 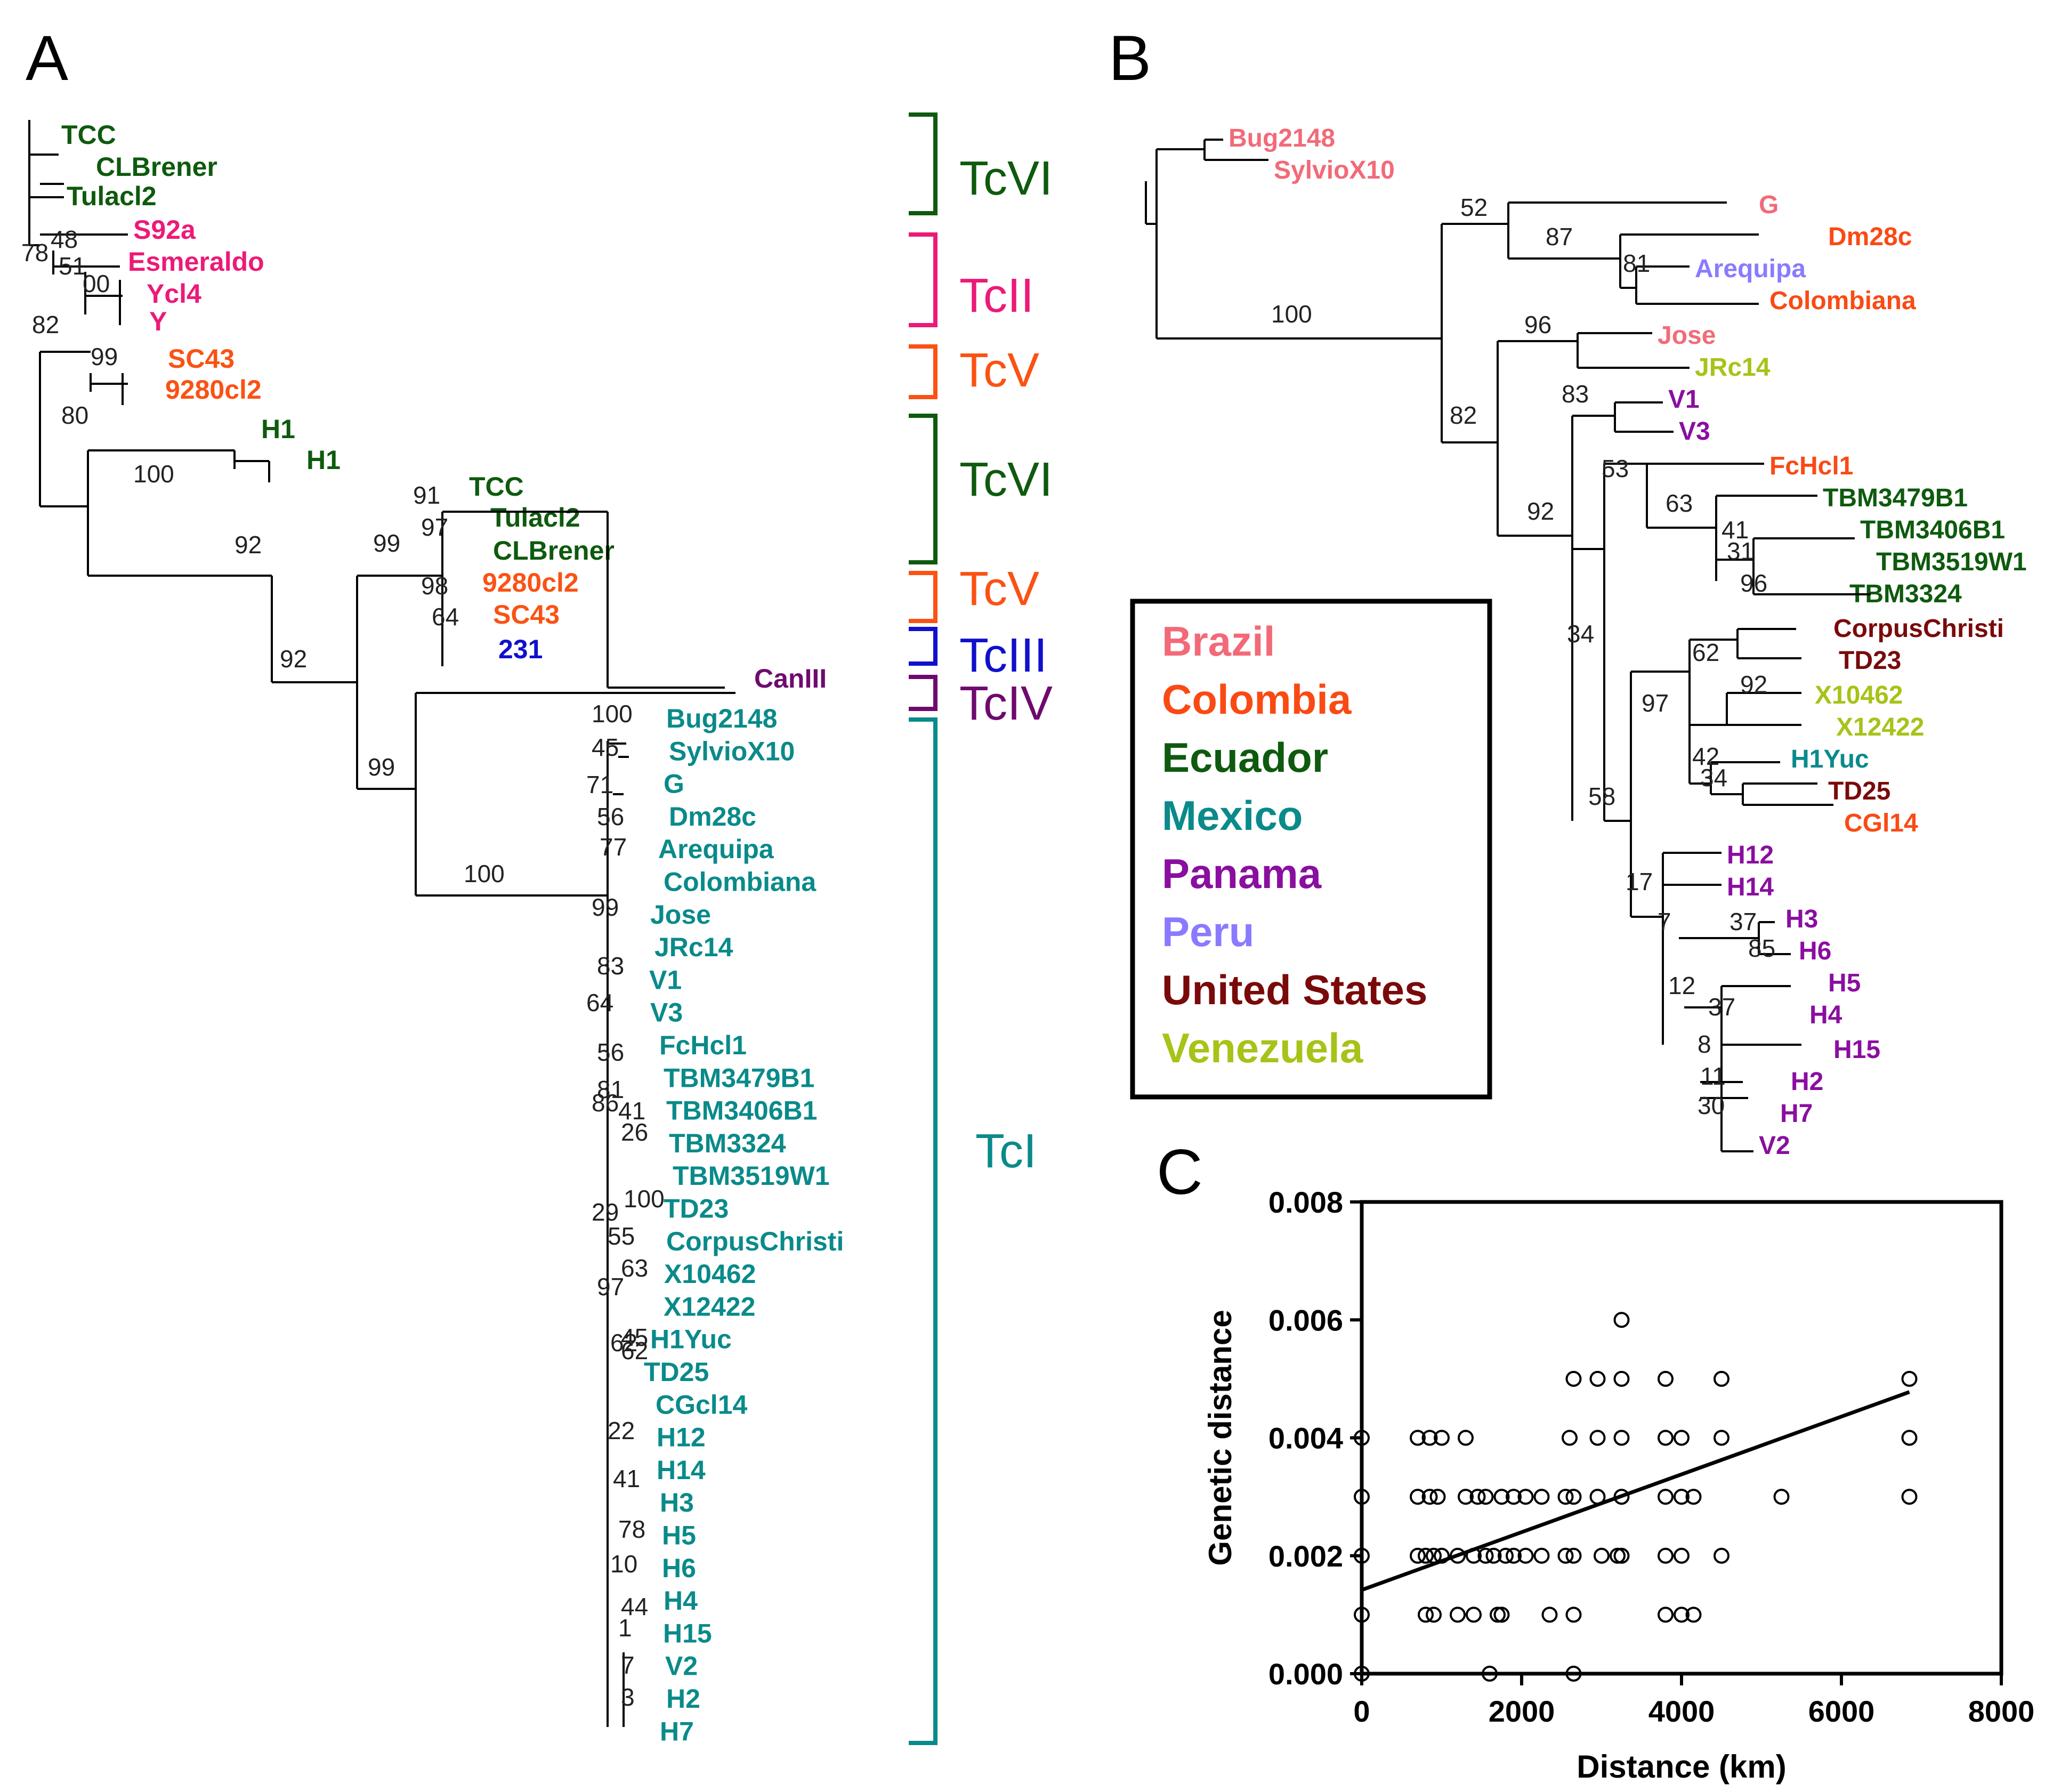 I want to click on bootstrap-a: 26, so click(x=634, y=1132).